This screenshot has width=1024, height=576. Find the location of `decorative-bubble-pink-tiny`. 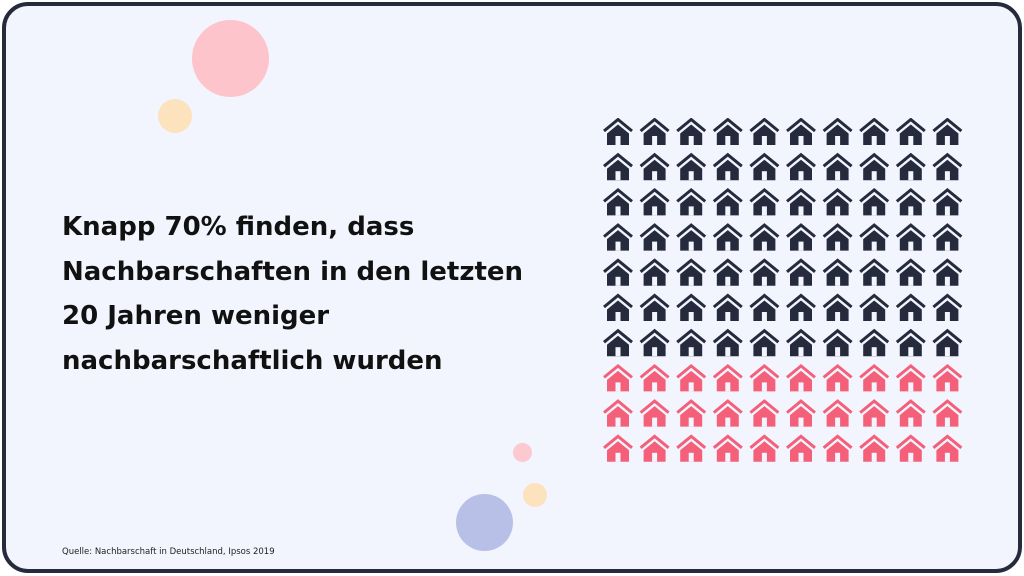

decorative-bubble-pink-tiny is located at coordinates (522, 452).